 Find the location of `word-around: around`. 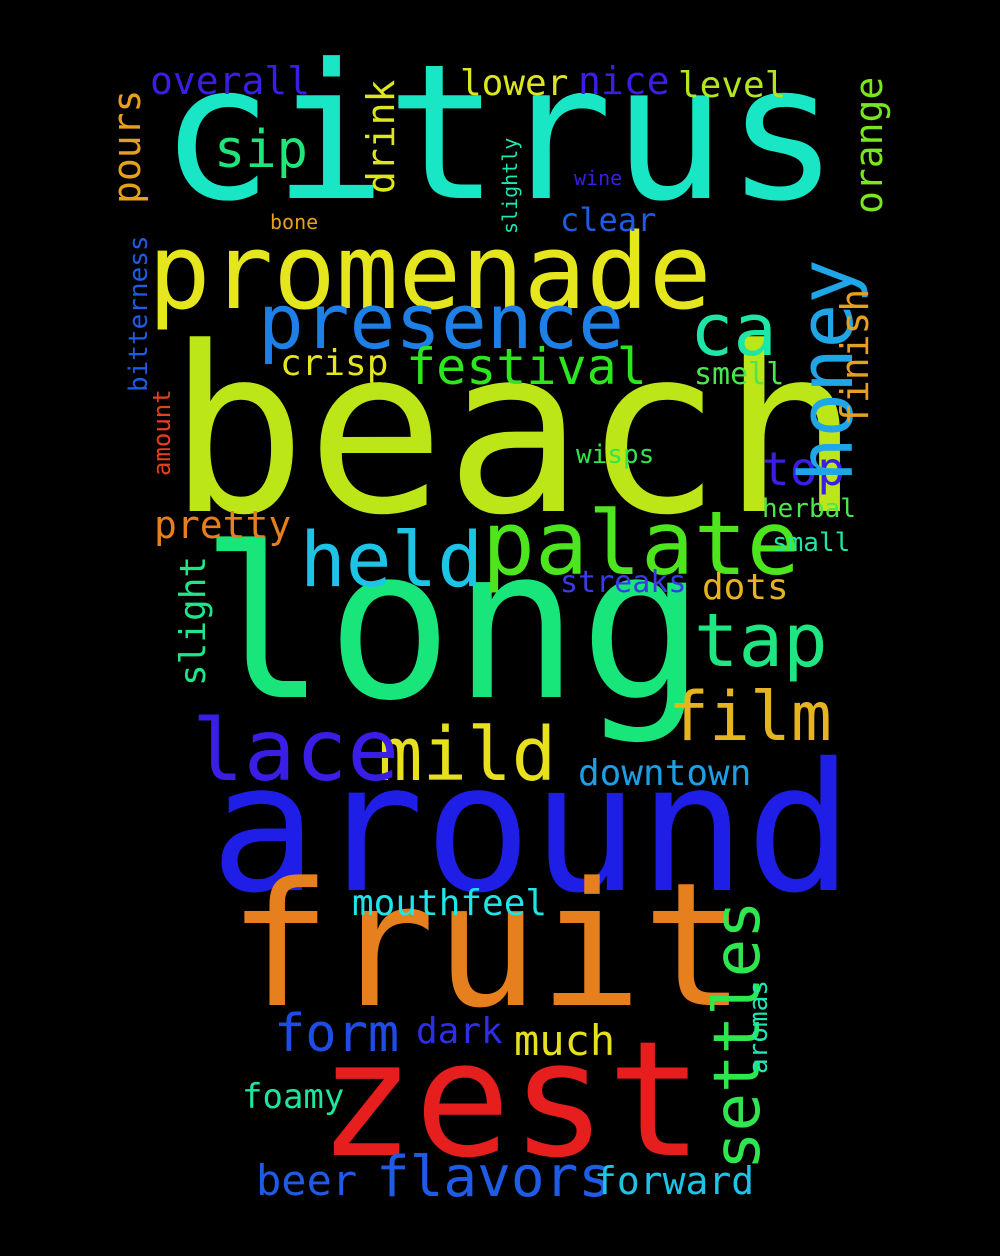

word-around: around is located at coordinates (531, 828).